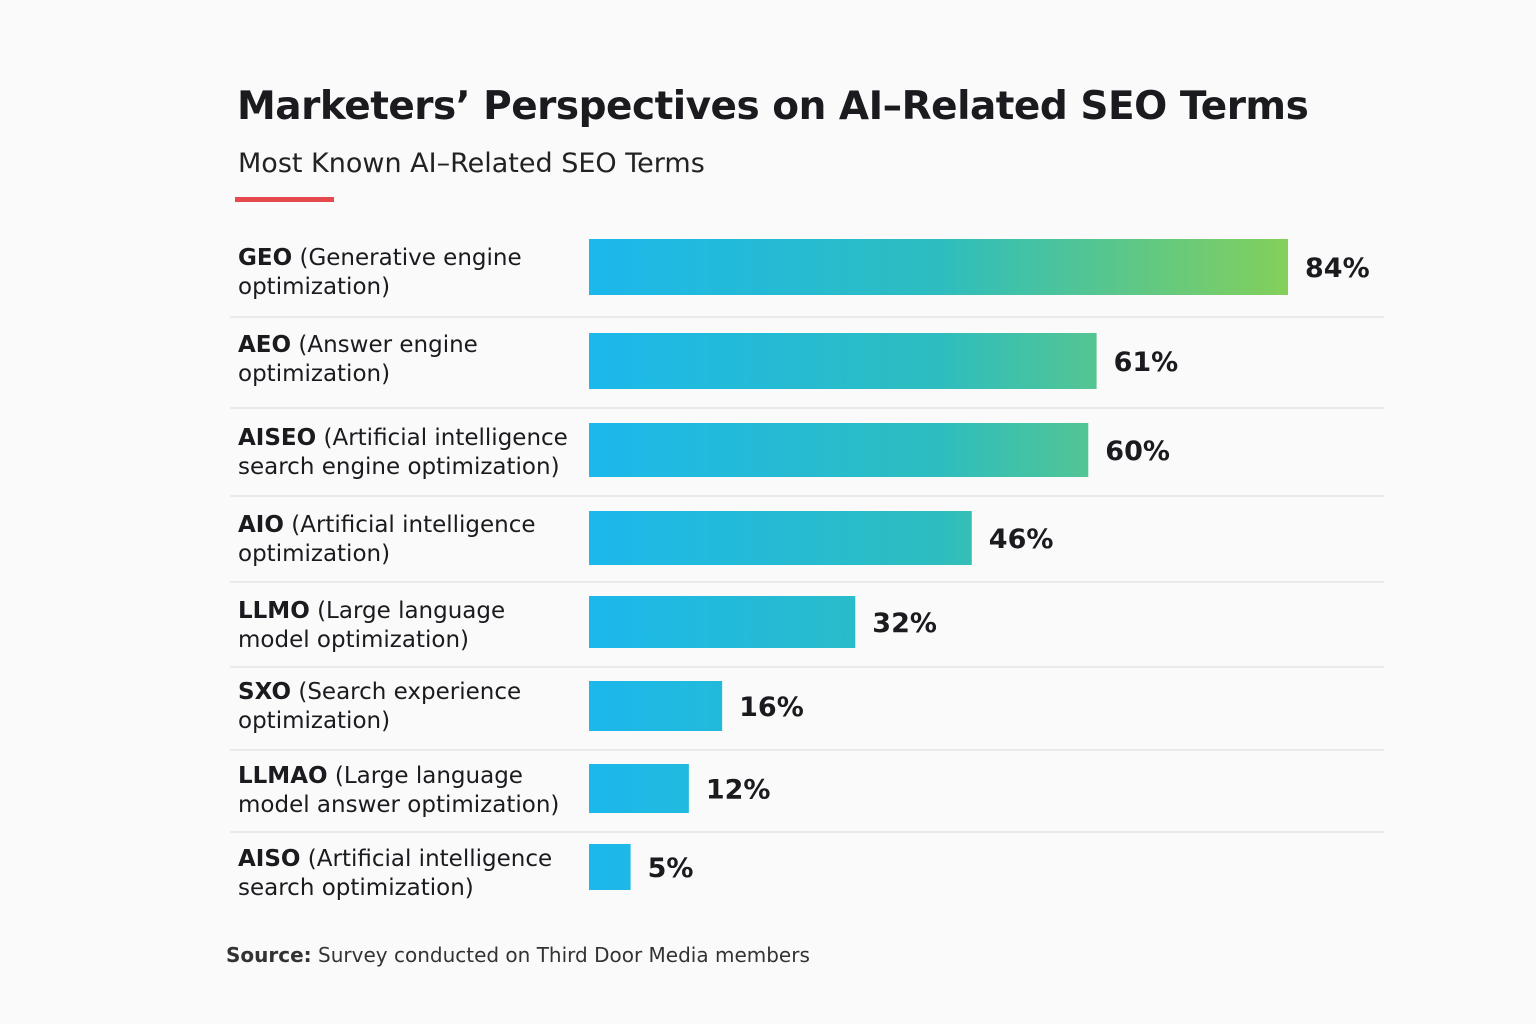  Describe the element at coordinates (938, 267) in the screenshot. I see `bar-geo` at that location.